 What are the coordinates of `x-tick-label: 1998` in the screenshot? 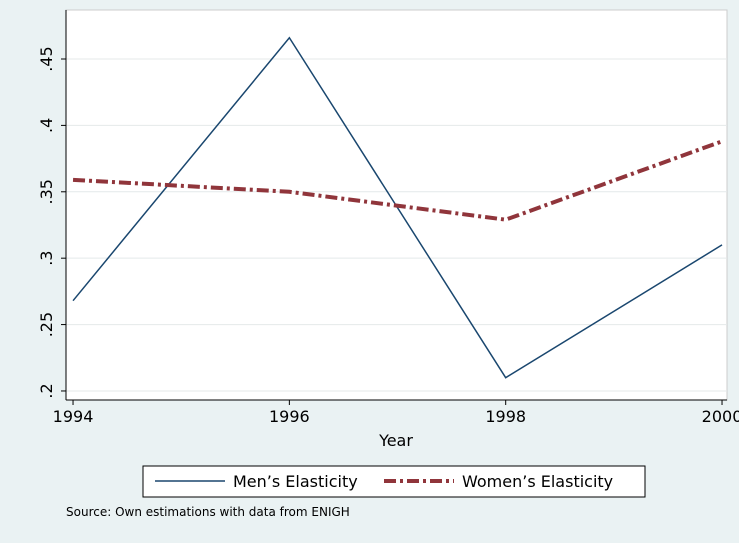 It's located at (505, 416).